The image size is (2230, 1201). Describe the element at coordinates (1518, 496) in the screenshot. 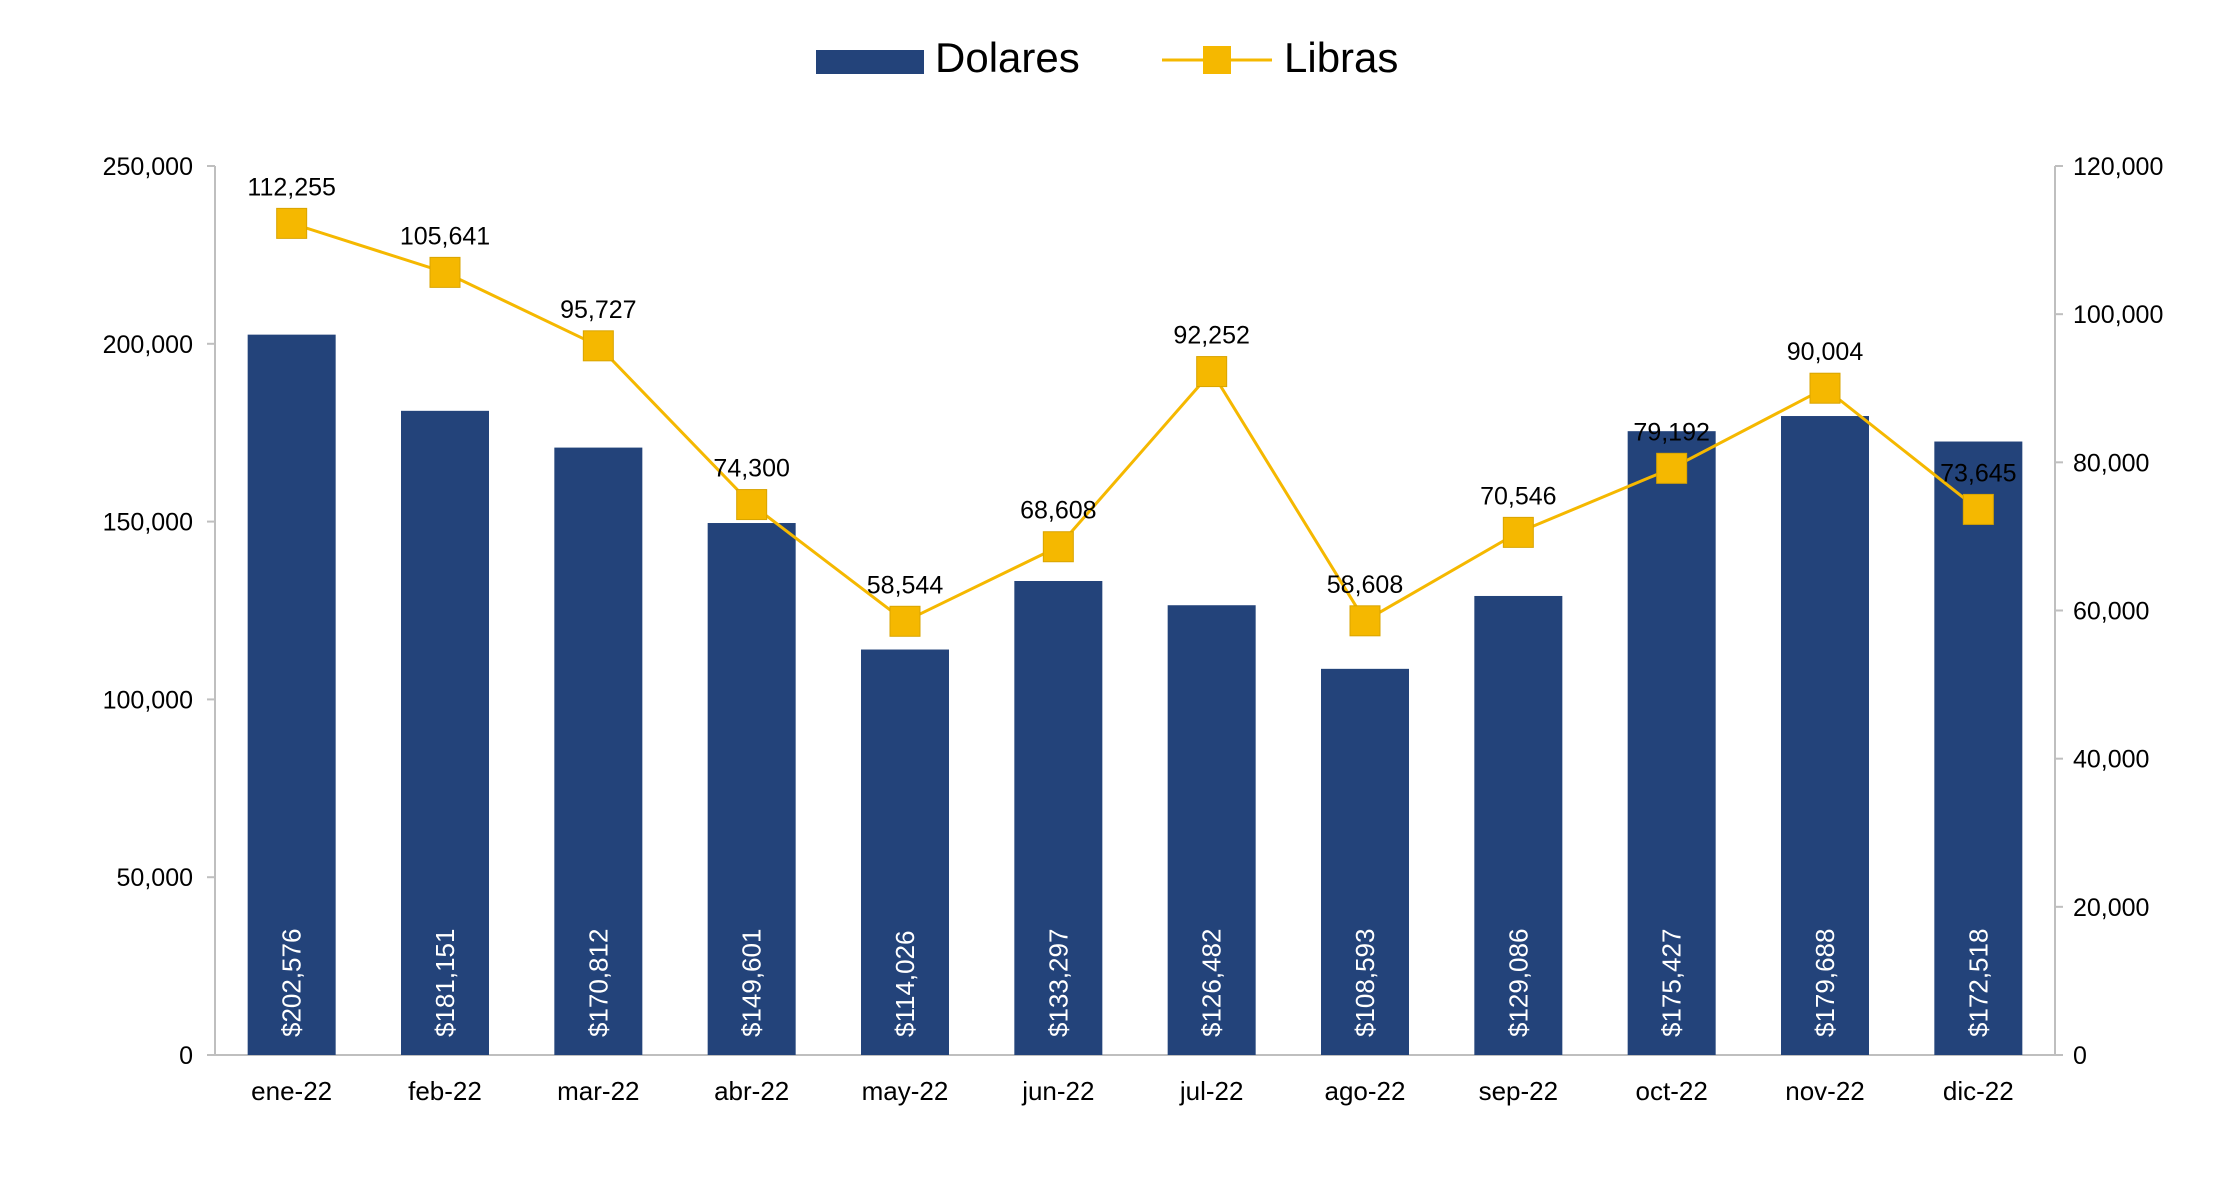

I see `line-data-label: 70,546` at that location.